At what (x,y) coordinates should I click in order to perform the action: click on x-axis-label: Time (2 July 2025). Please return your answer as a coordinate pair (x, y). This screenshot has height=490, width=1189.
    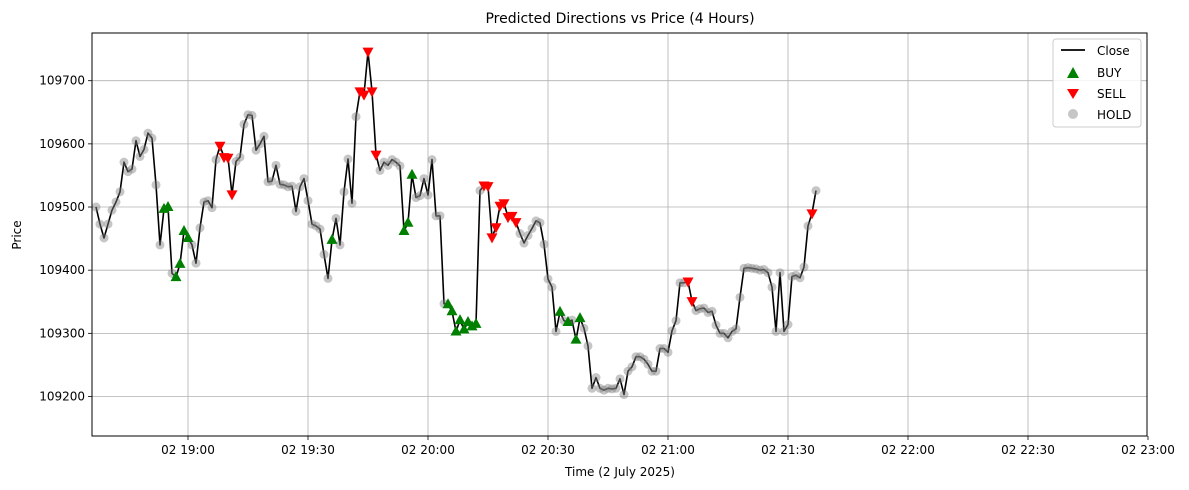
    Looking at the image, I should click on (619, 472).